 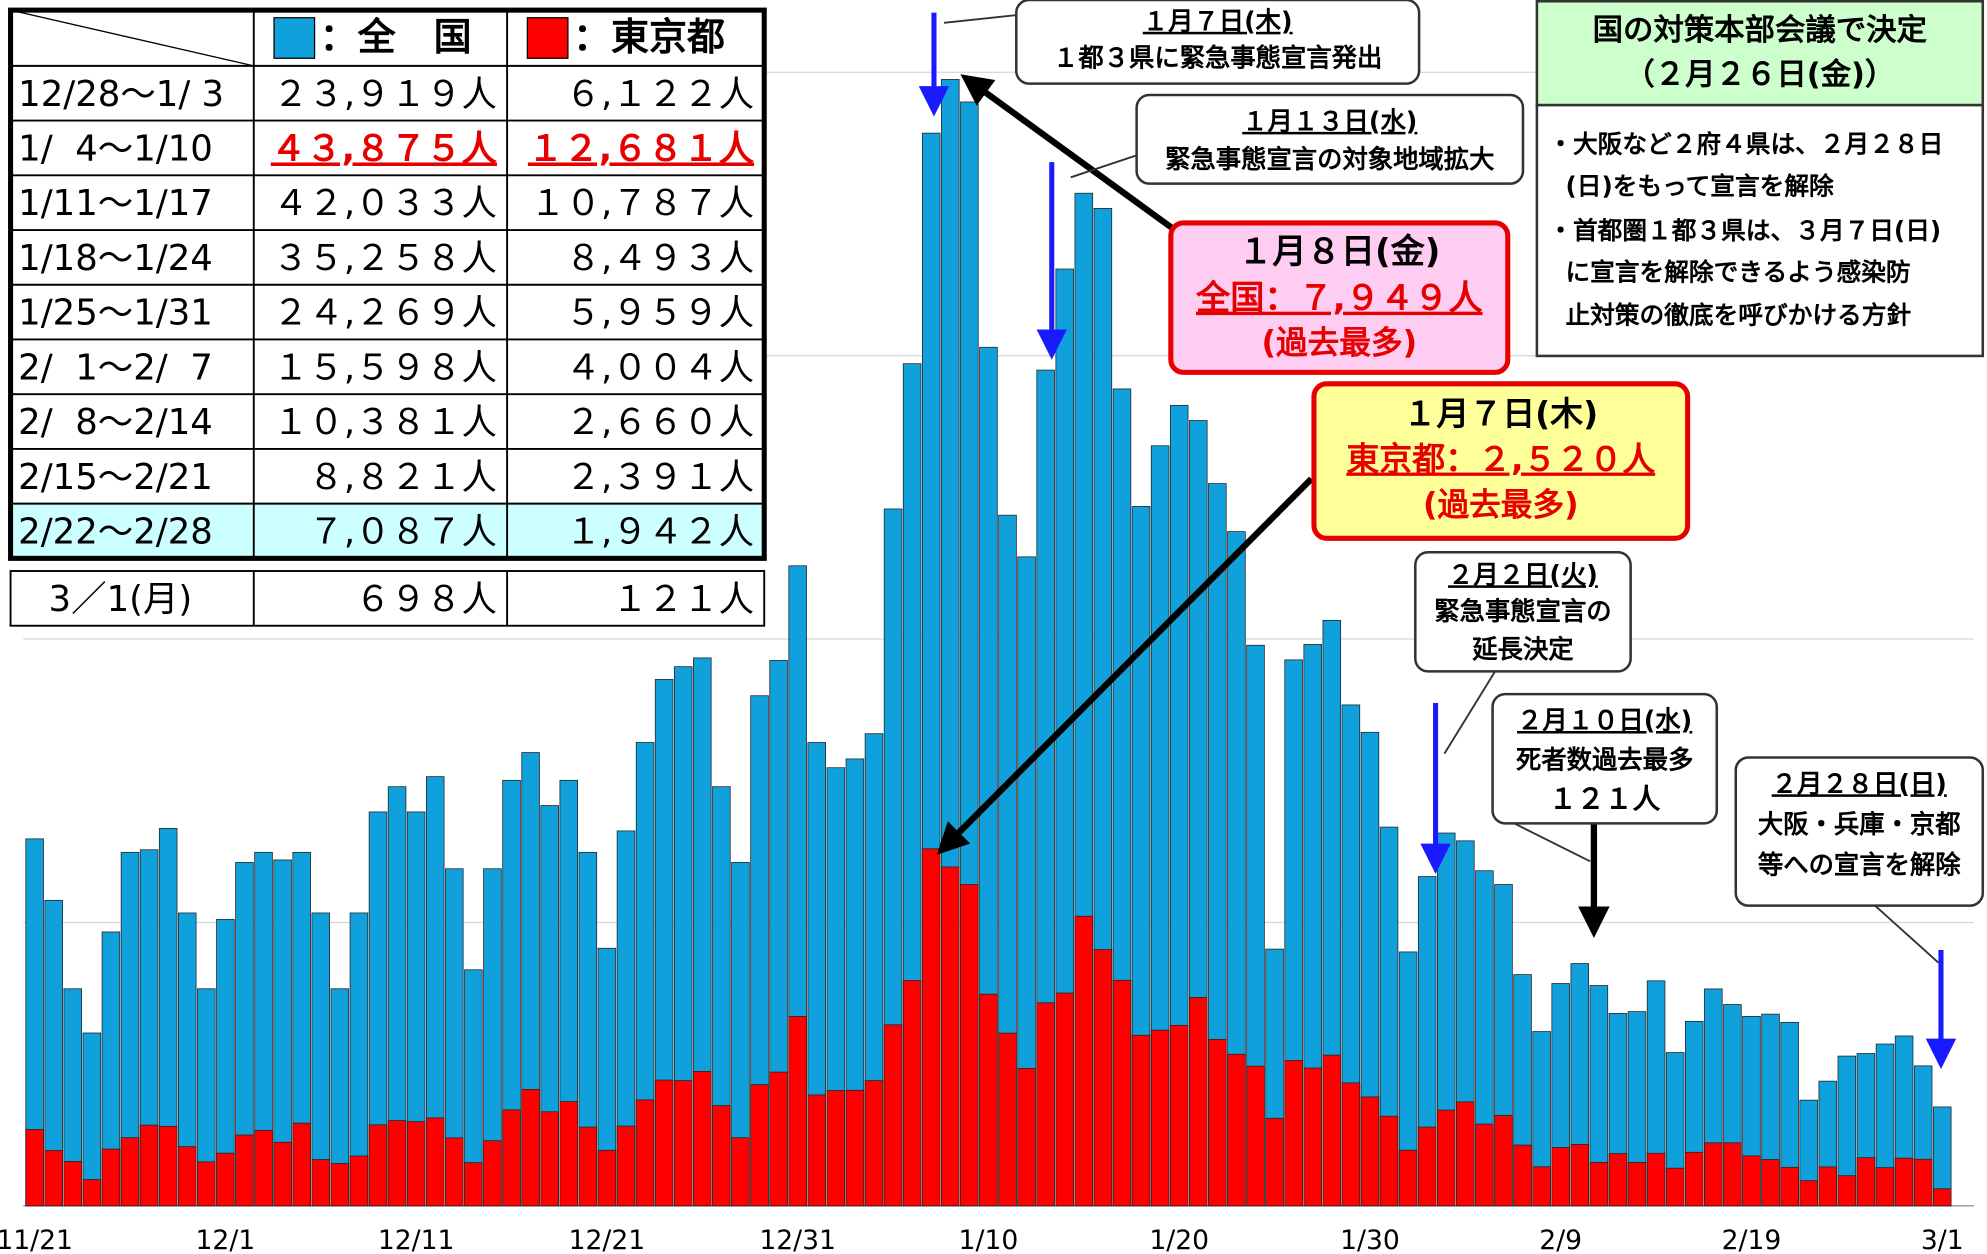 I want to click on x-tick-label: 12/1, so click(x=226, y=1239).